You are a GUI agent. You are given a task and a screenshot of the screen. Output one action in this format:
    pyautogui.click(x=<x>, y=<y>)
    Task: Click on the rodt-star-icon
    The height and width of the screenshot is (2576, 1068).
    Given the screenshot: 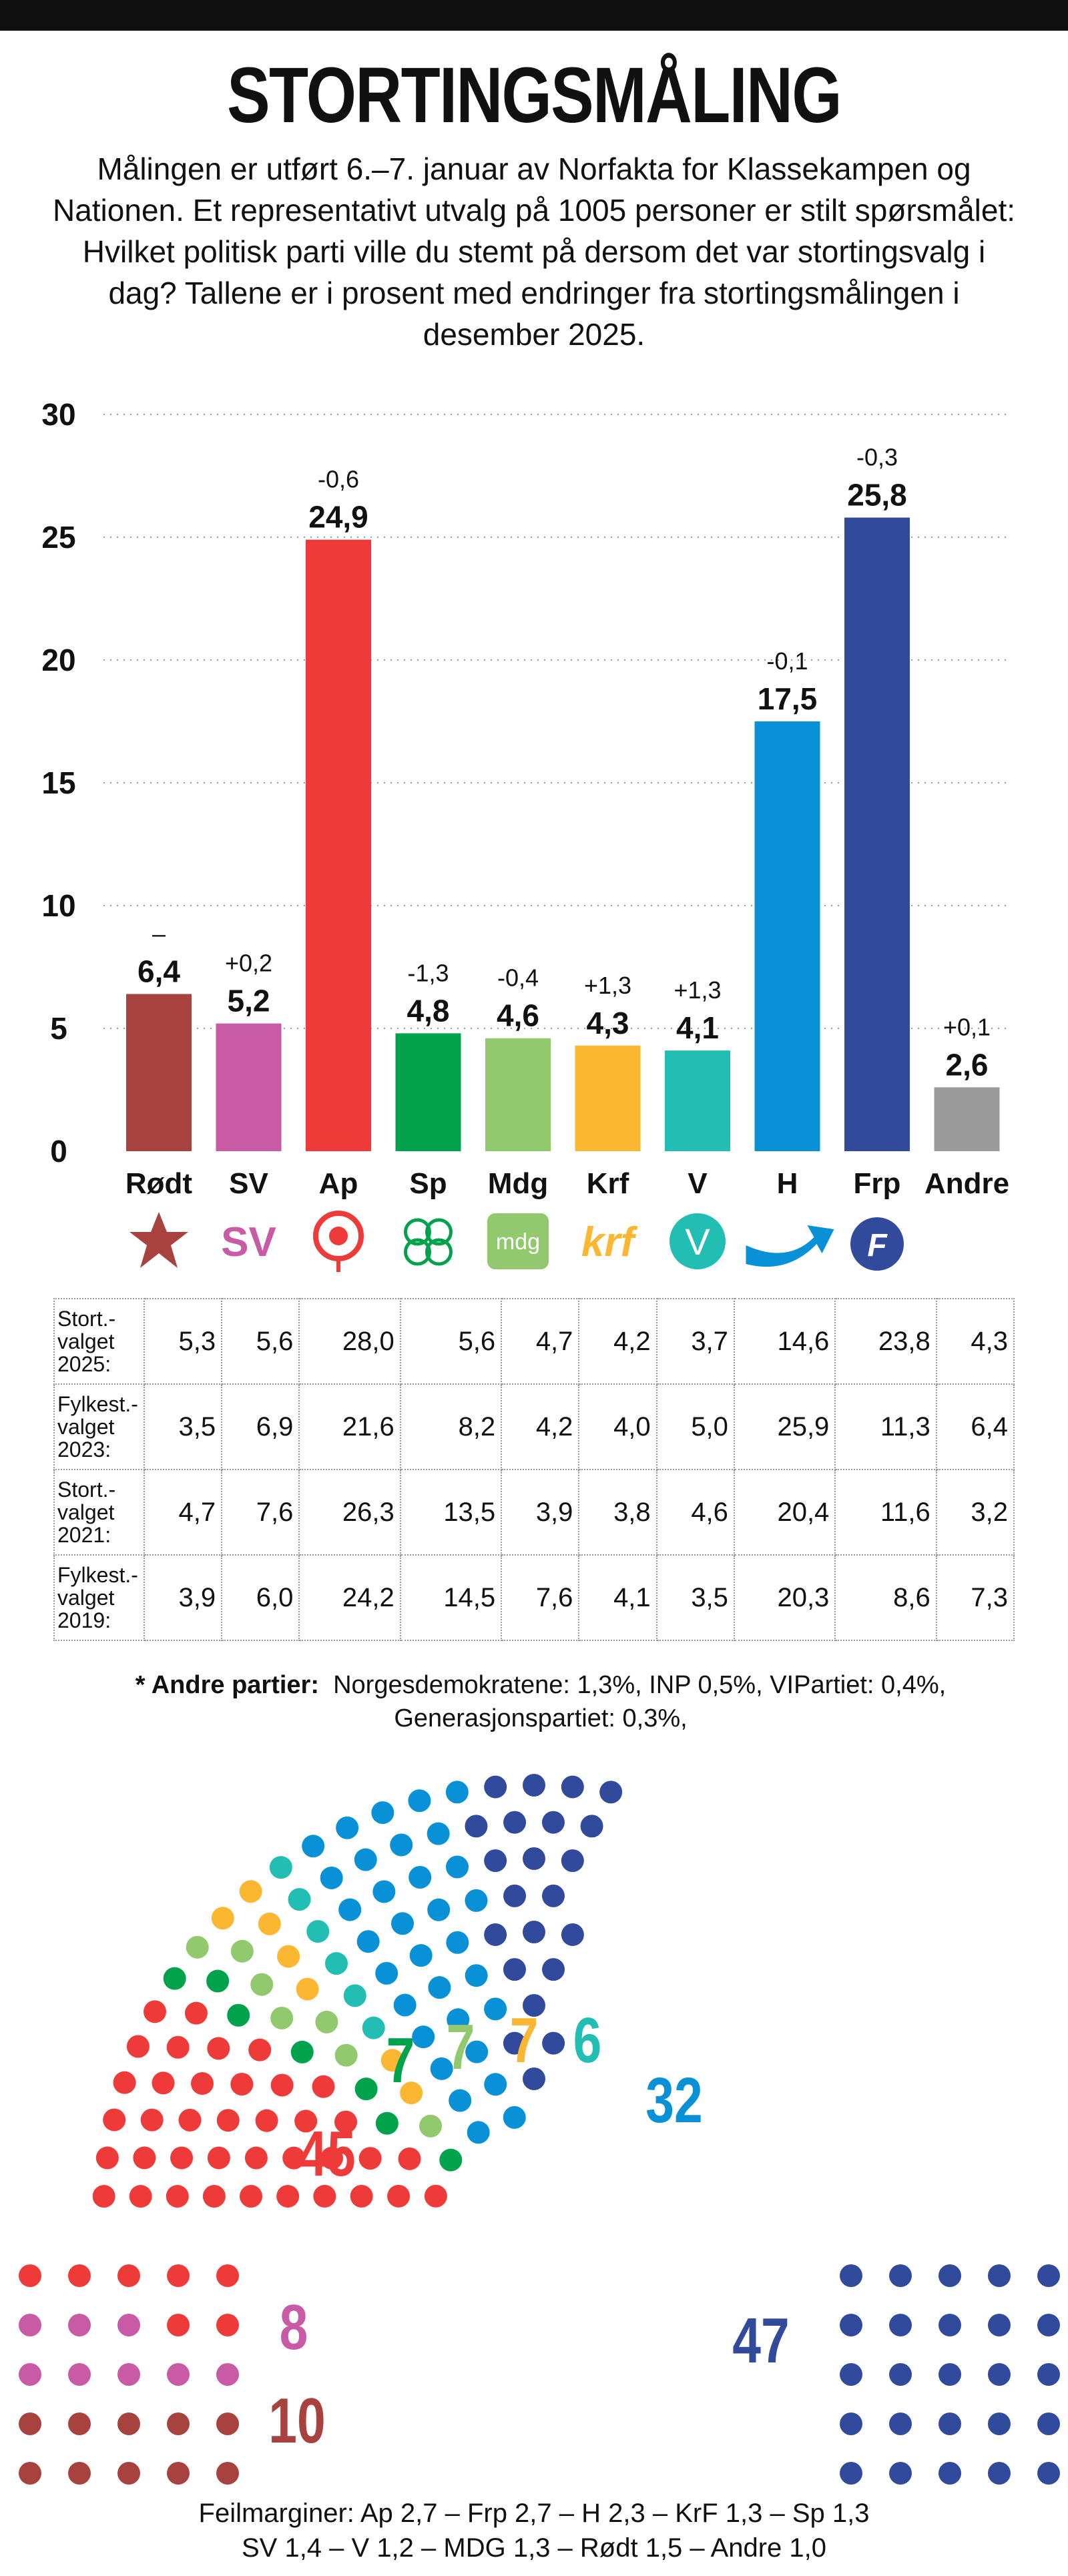 What is the action you would take?
    pyautogui.click(x=159, y=1240)
    